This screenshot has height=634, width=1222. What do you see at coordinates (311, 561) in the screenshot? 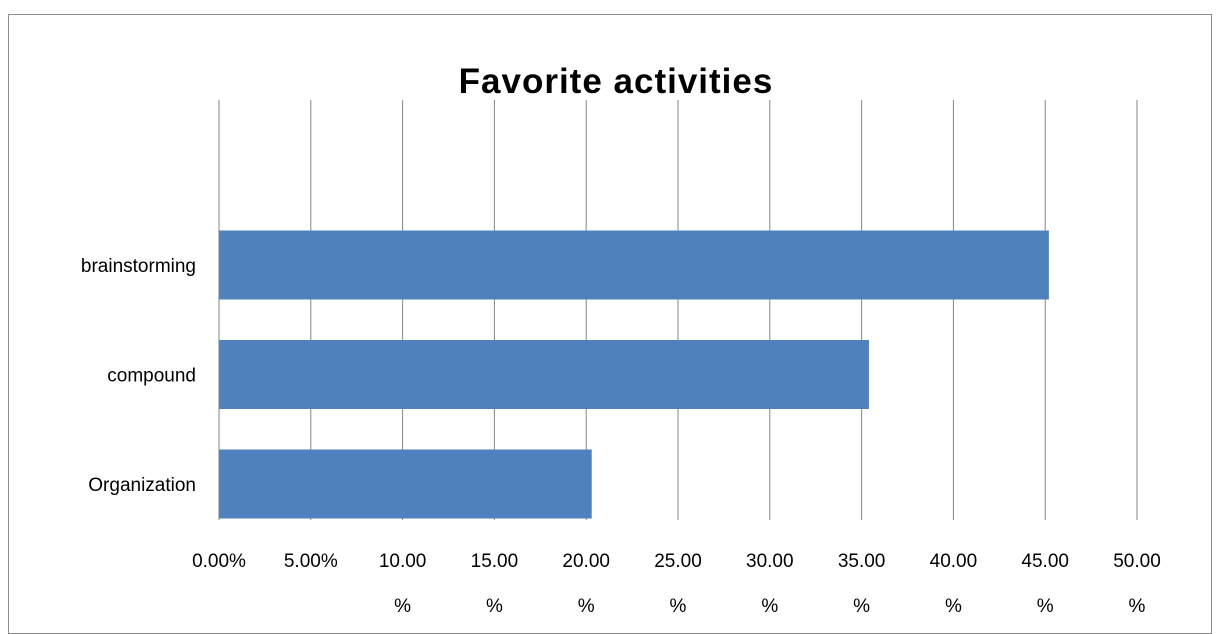
I see `x-tick-label: 5.00%` at bounding box center [311, 561].